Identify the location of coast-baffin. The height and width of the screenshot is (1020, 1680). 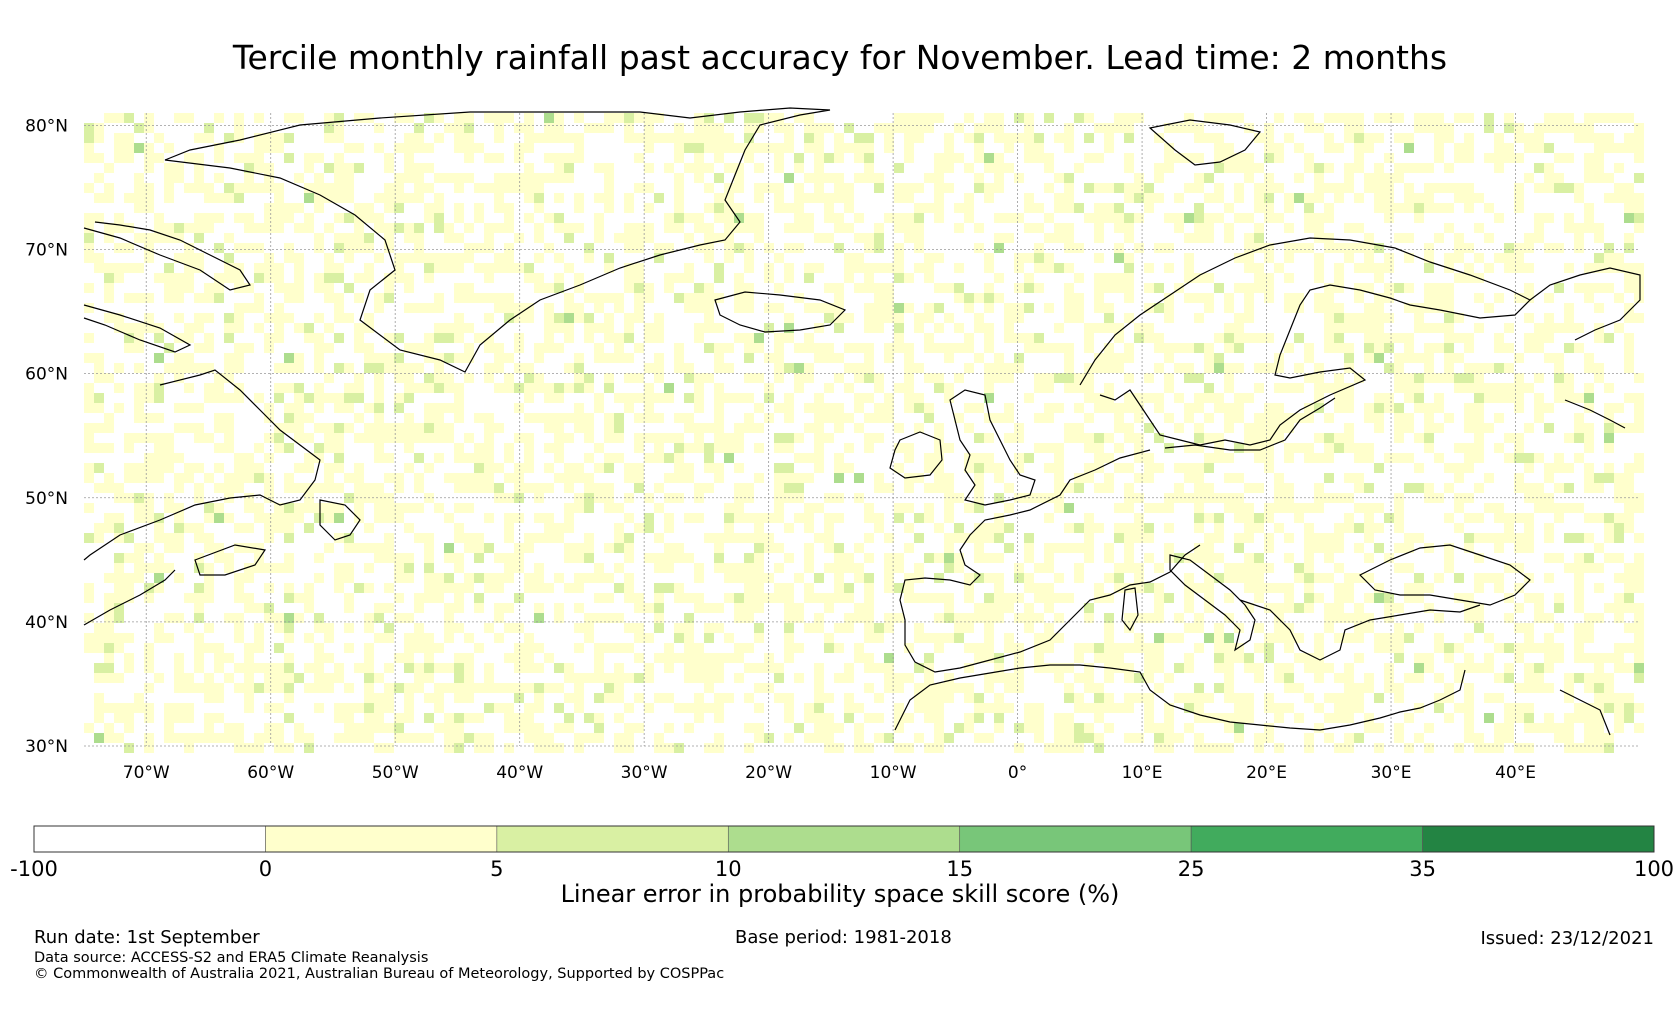
(167, 256).